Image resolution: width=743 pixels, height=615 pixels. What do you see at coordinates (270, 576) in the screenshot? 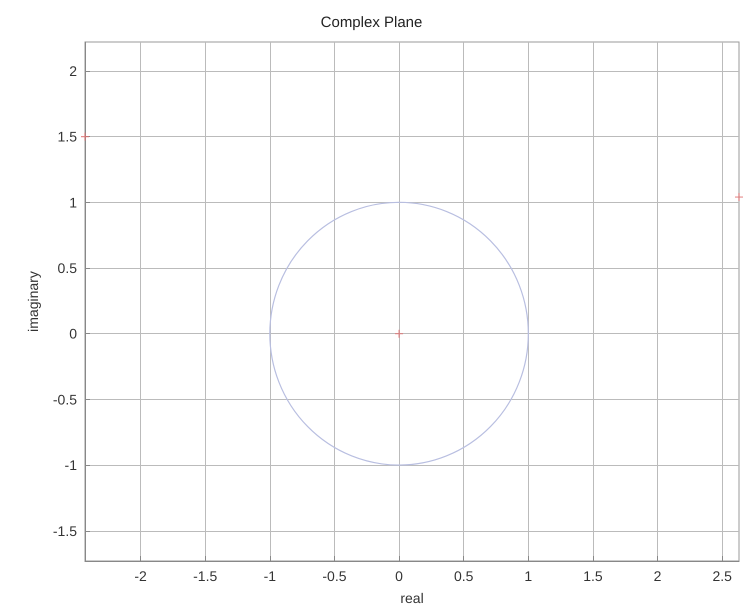
I see `x-tick-label: -1` at bounding box center [270, 576].